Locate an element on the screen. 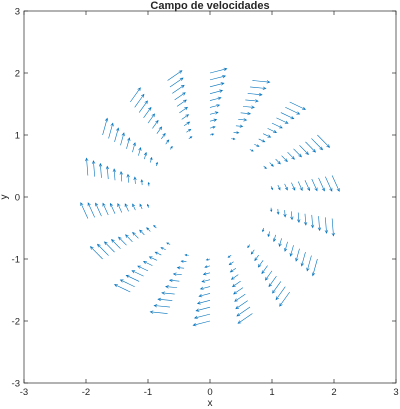 This screenshot has width=400, height=409. x-tick-label: -1 is located at coordinates (148, 392).